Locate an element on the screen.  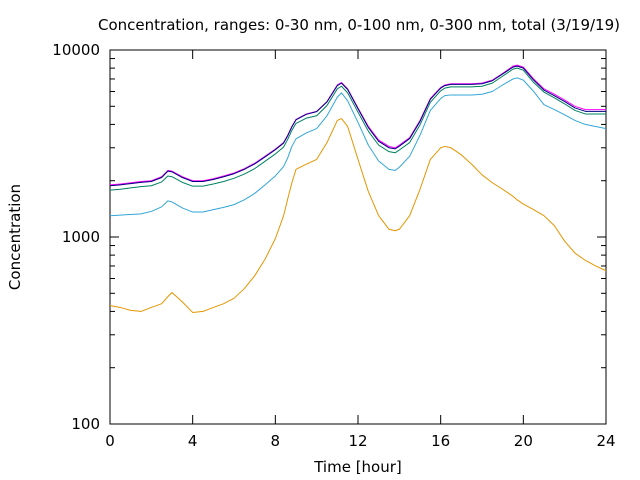
x-tick-label: 0 is located at coordinates (110, 441).